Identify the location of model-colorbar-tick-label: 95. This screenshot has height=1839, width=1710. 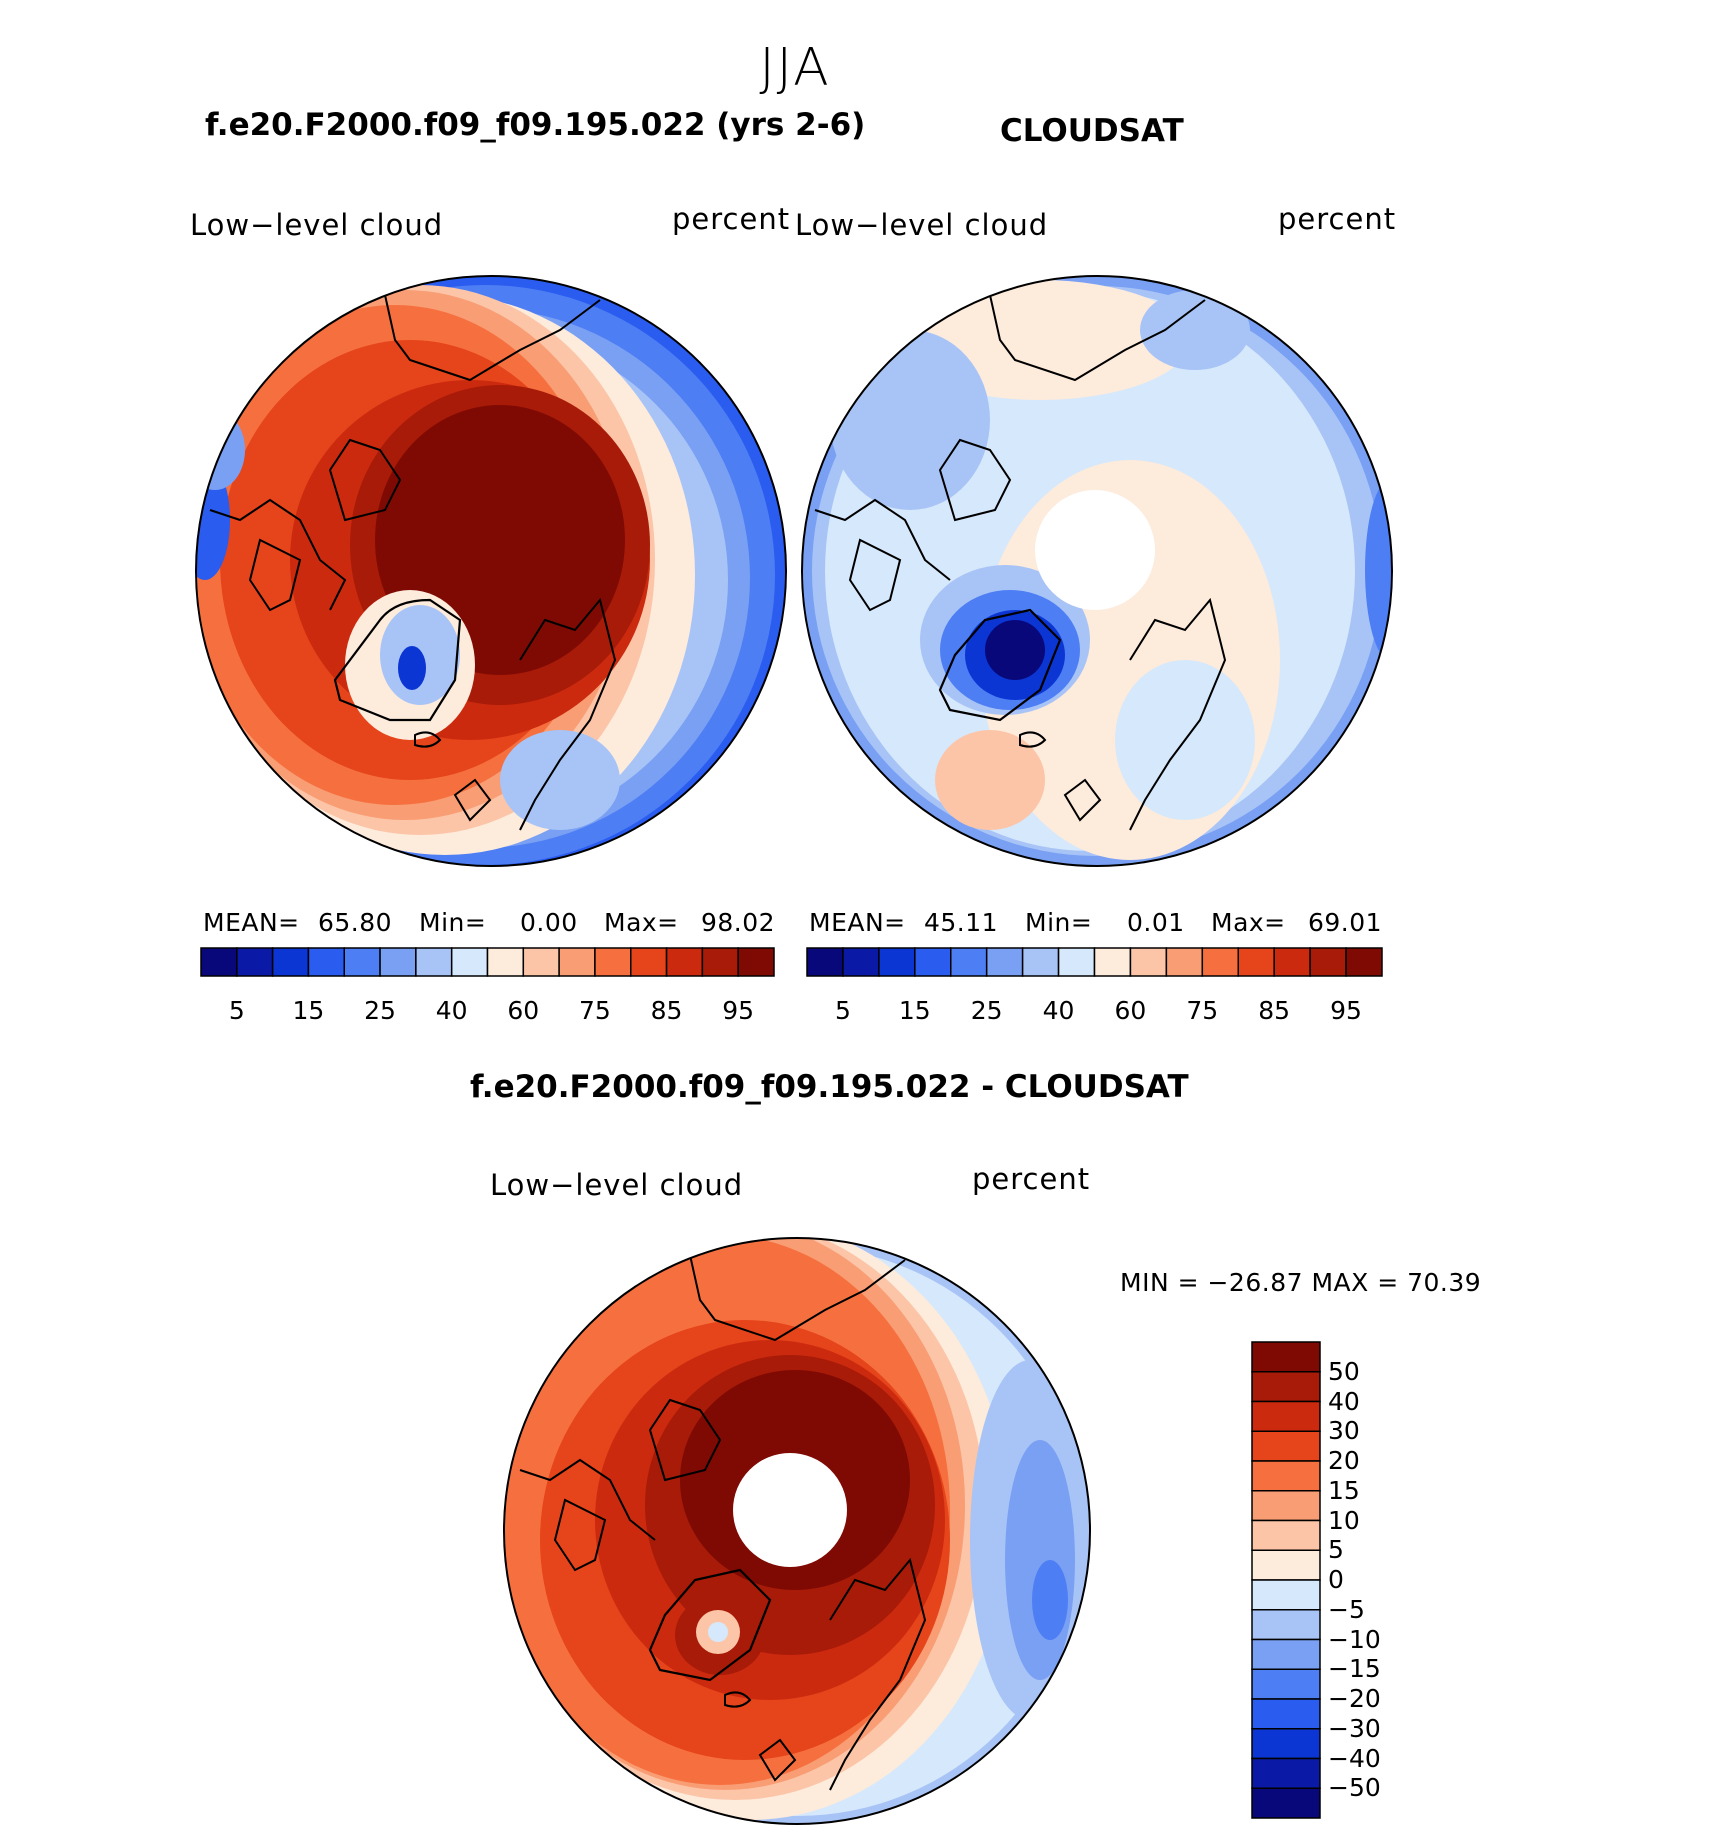
(738, 1010).